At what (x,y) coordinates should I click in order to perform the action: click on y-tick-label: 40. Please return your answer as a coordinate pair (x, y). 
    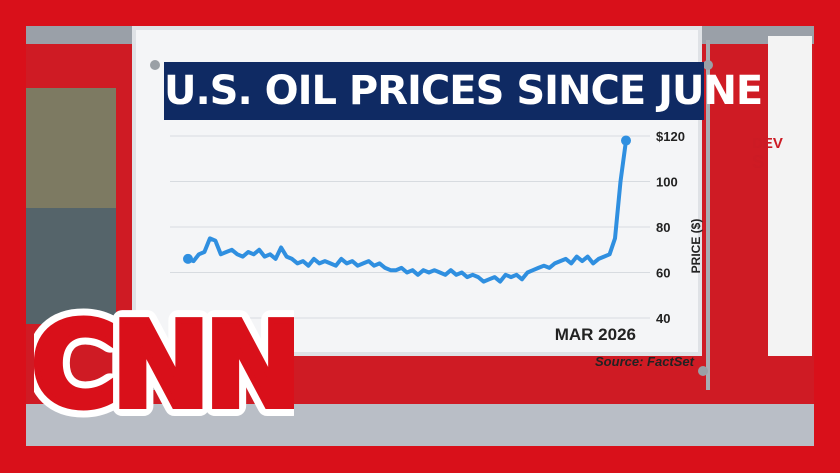
    Looking at the image, I should click on (663, 318).